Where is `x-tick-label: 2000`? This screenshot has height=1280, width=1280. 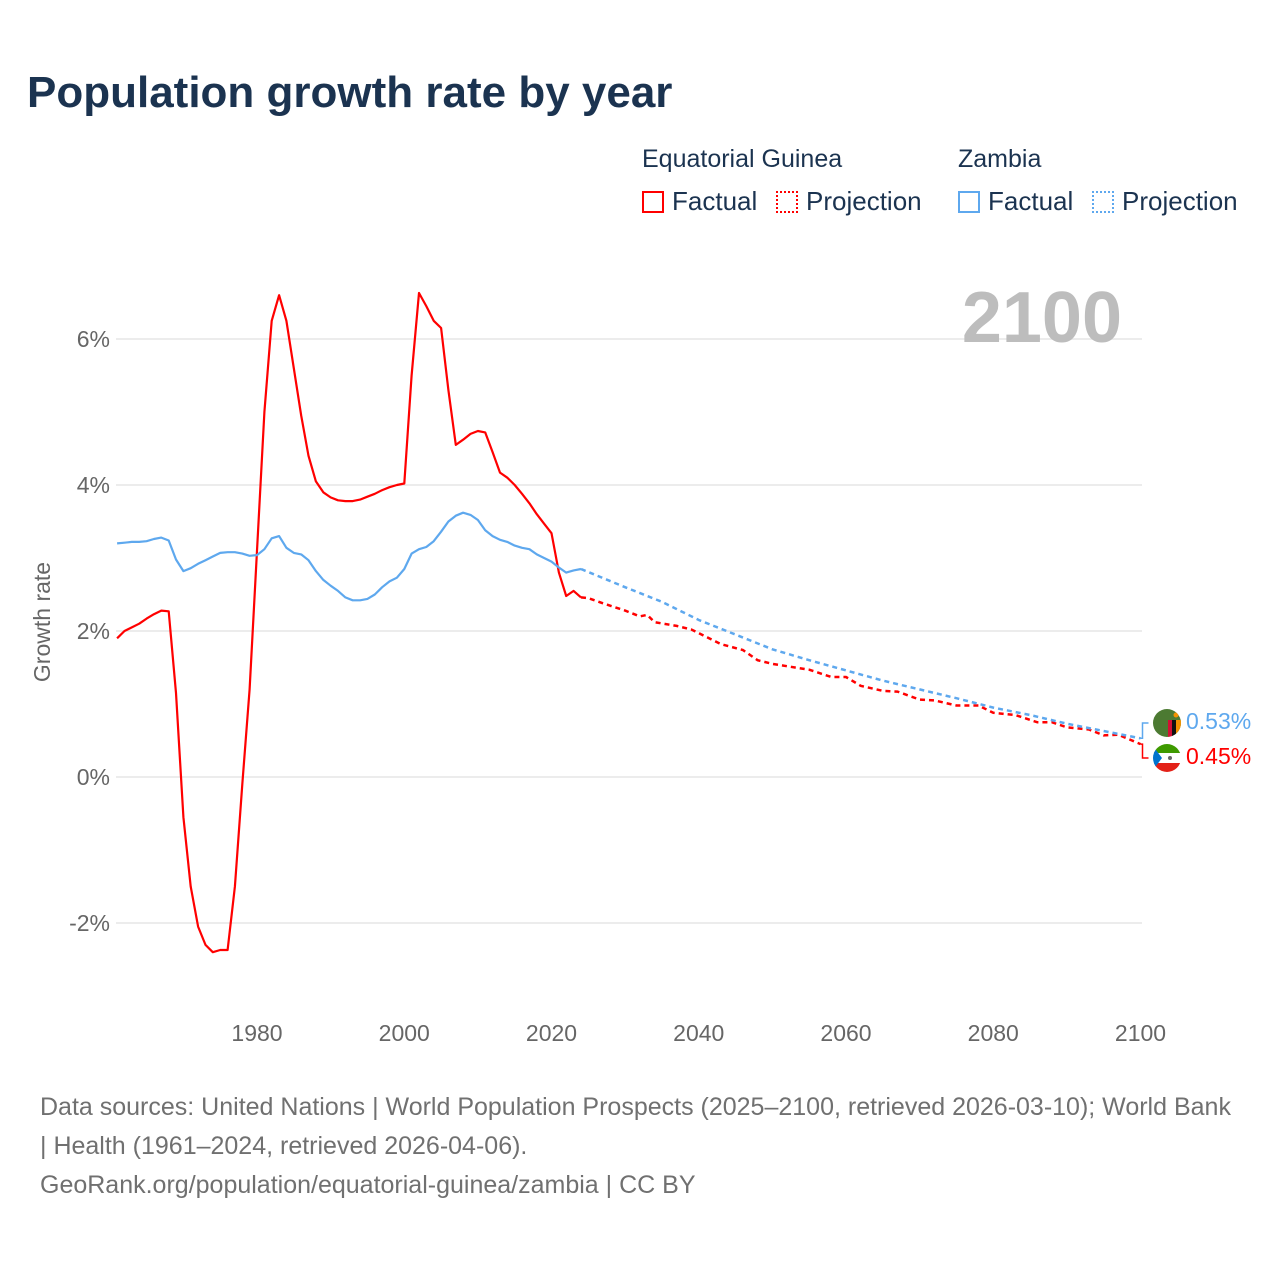 x-tick-label: 2000 is located at coordinates (404, 1033).